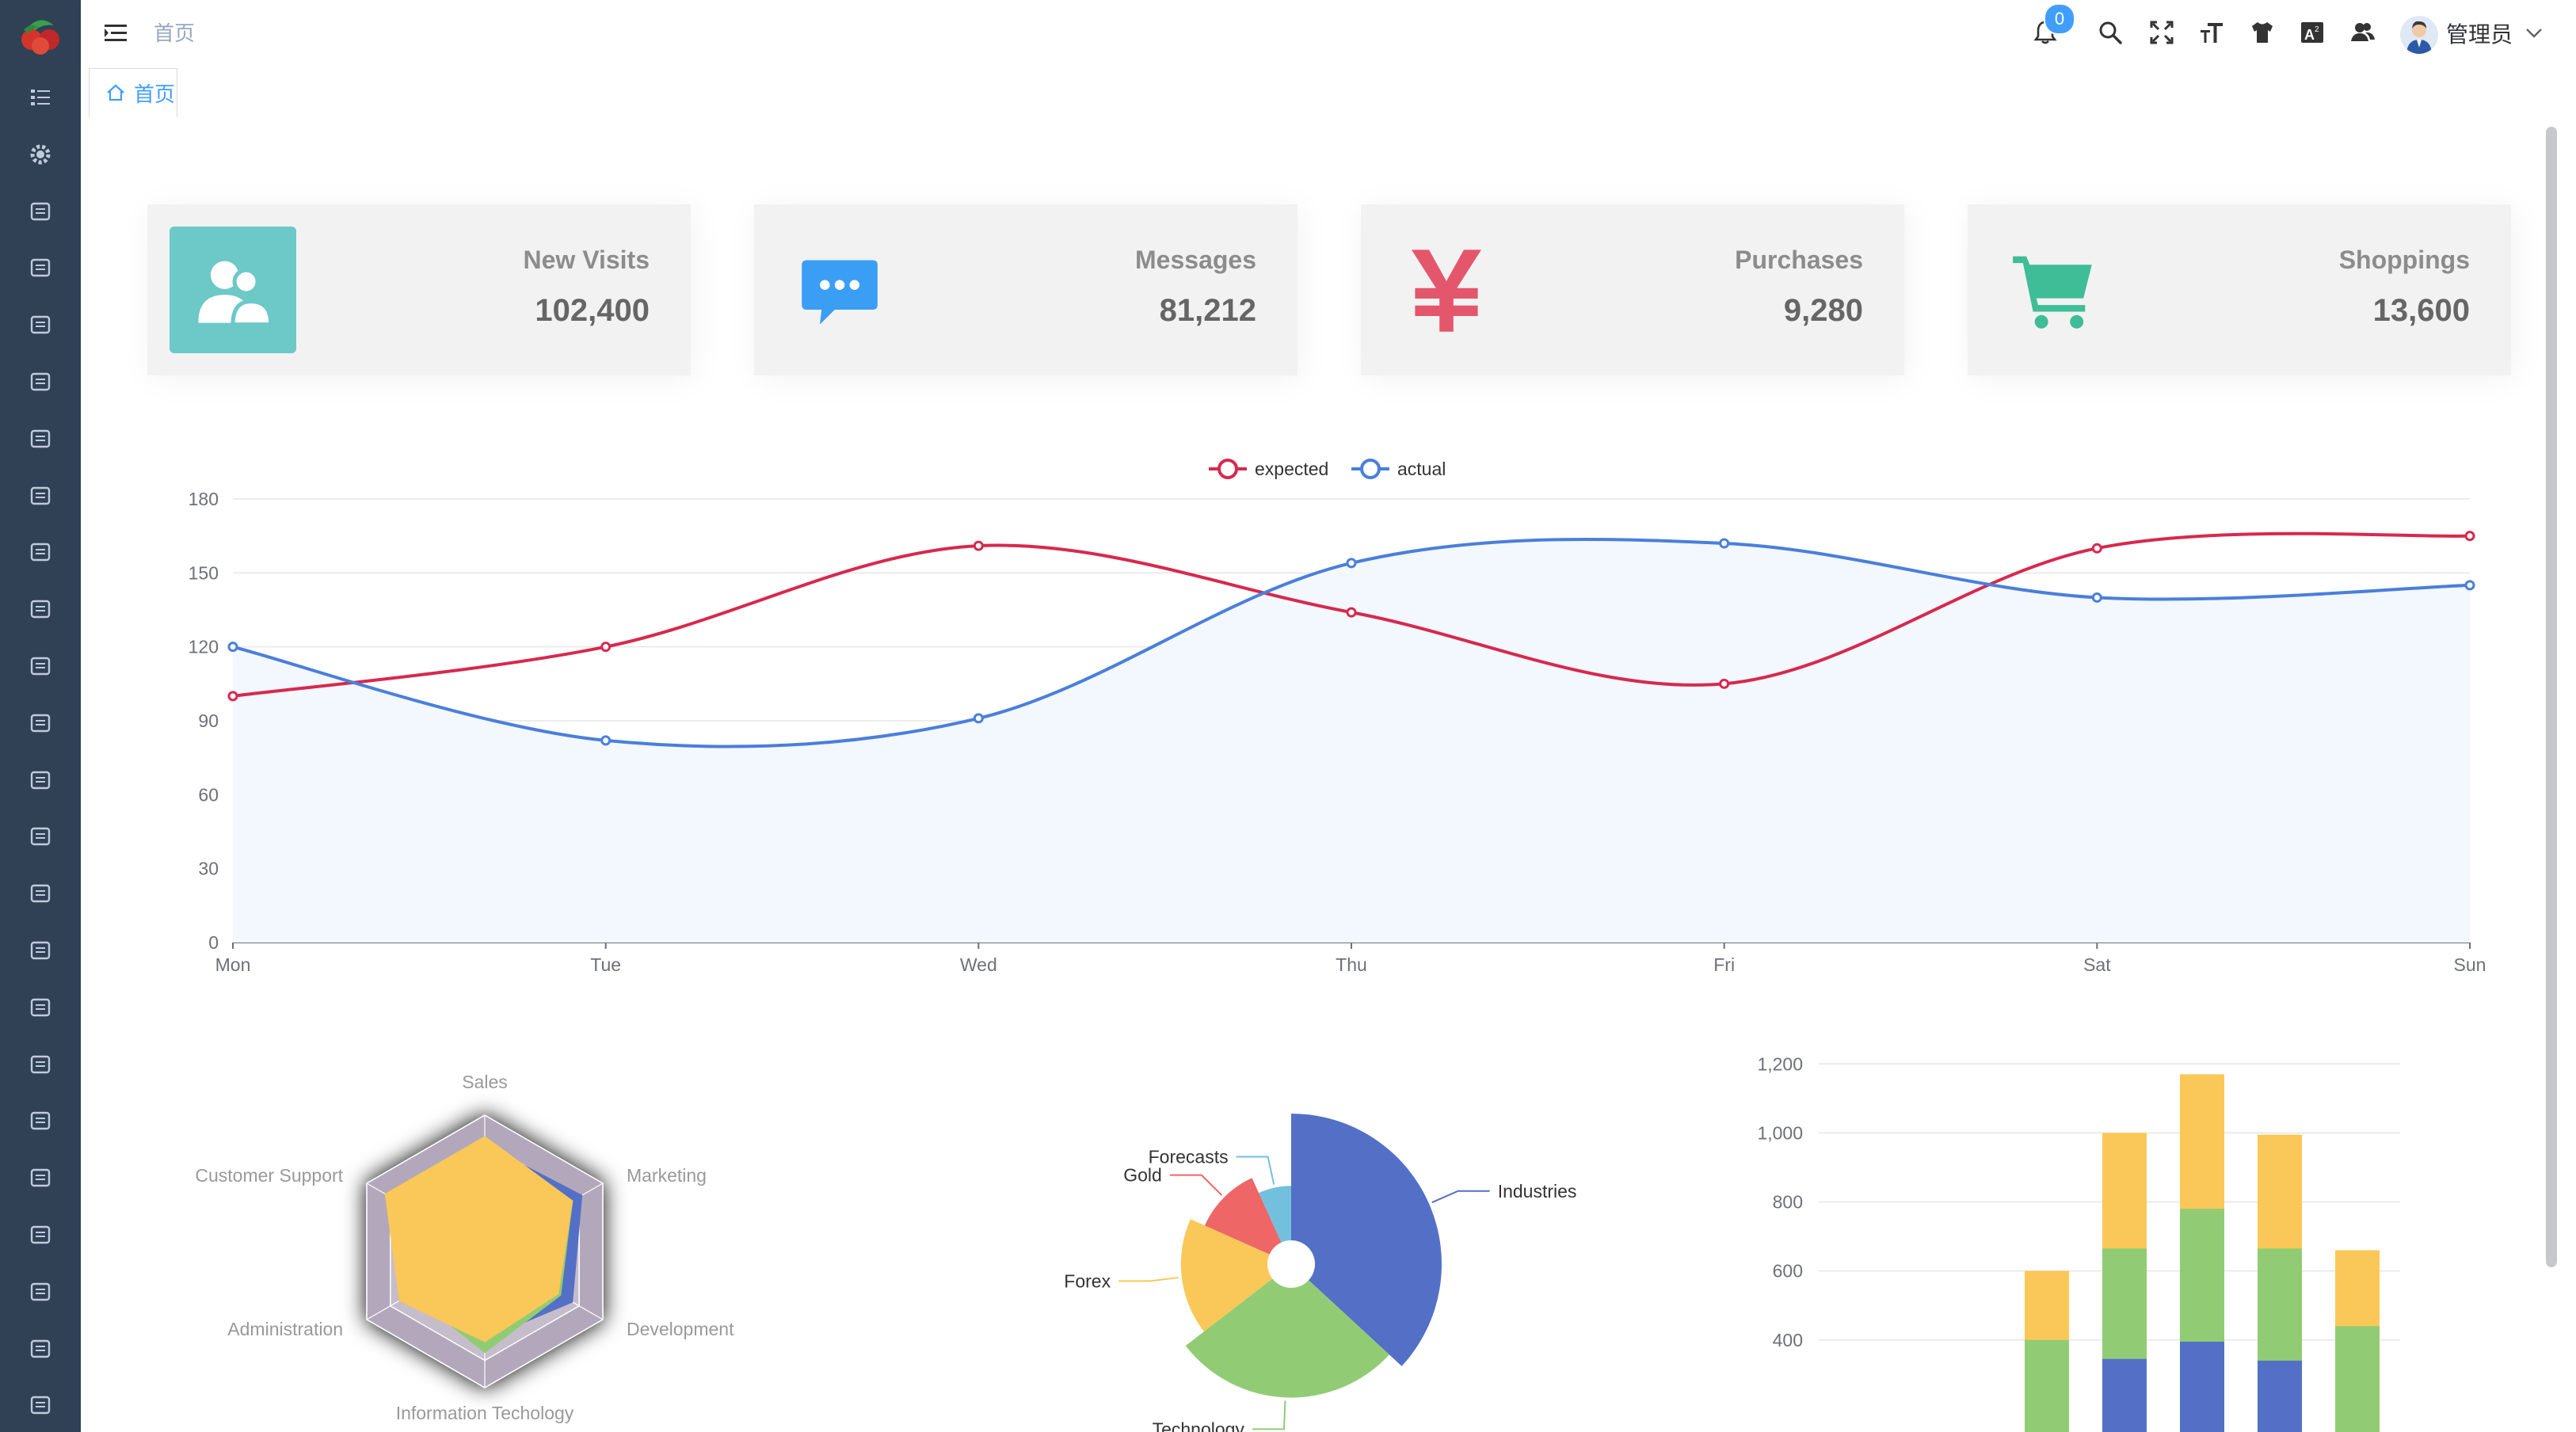 This screenshot has width=2576, height=1432. Describe the element at coordinates (40, 496) in the screenshot. I see `tag-icon` at that location.